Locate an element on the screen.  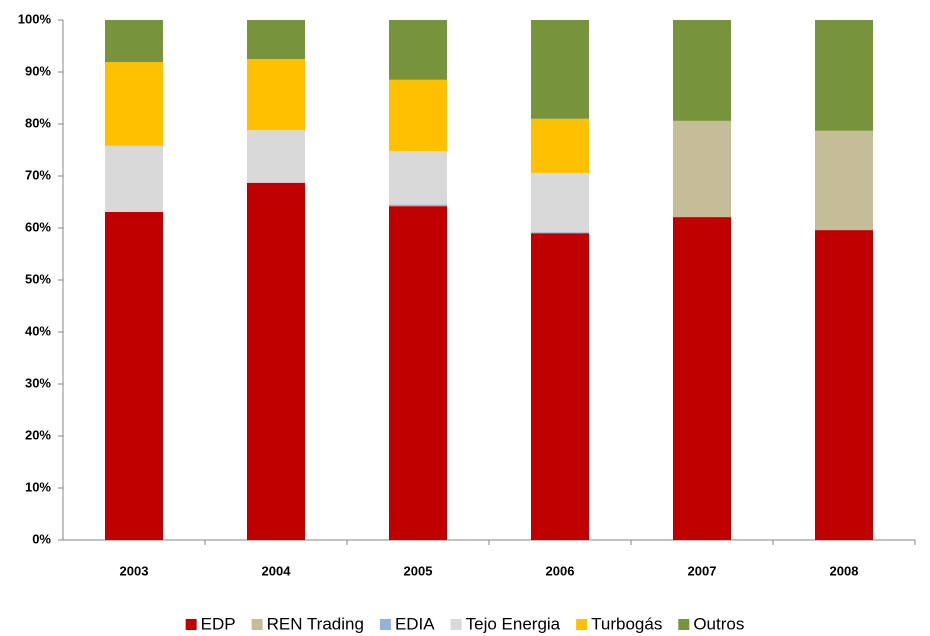
legend-label: EDP is located at coordinates (218, 623).